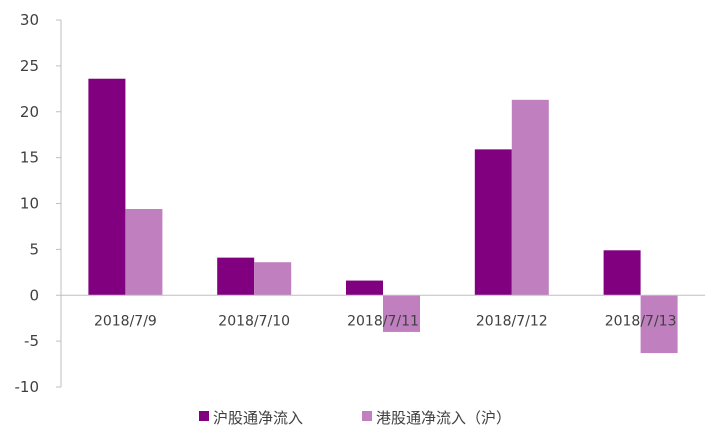  Describe the element at coordinates (34, 295) in the screenshot. I see `y-tick-label: 0` at that location.